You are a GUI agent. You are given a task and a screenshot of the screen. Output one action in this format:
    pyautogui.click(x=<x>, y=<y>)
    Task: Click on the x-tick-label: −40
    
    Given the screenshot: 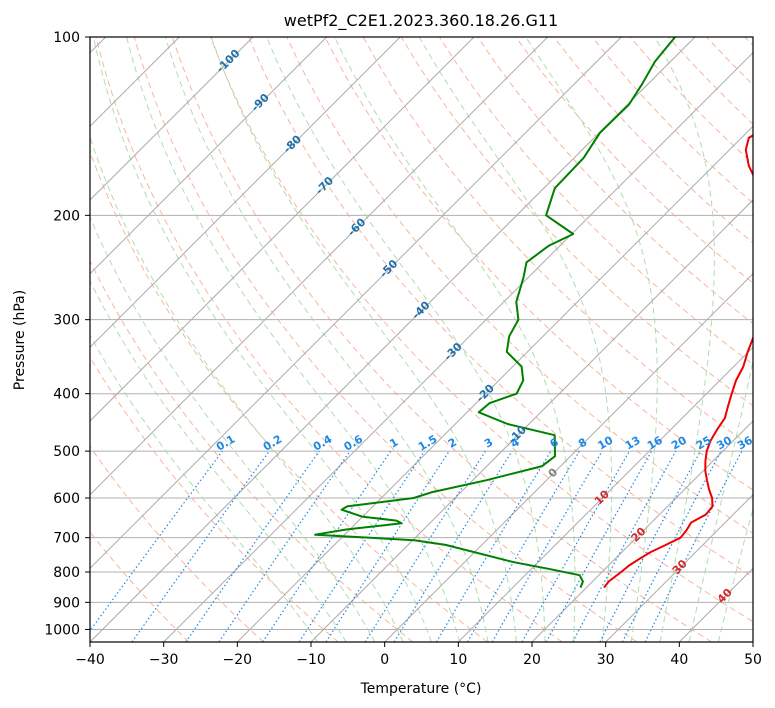 What is the action you would take?
    pyautogui.click(x=90, y=660)
    